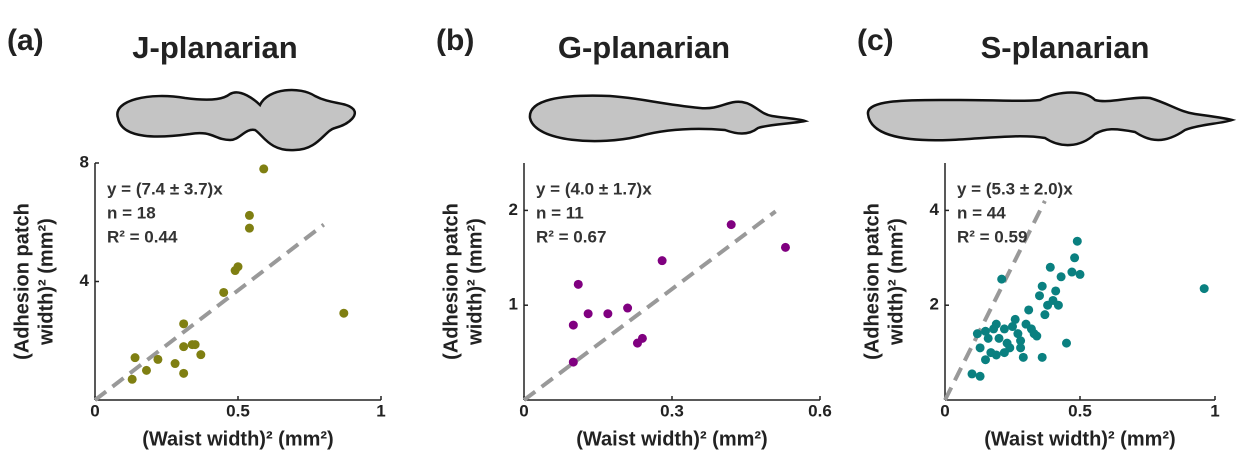 The width and height of the screenshot is (1249, 461). Describe the element at coordinates (820, 410) in the screenshot. I see `x-tick-label: 0.6` at that location.